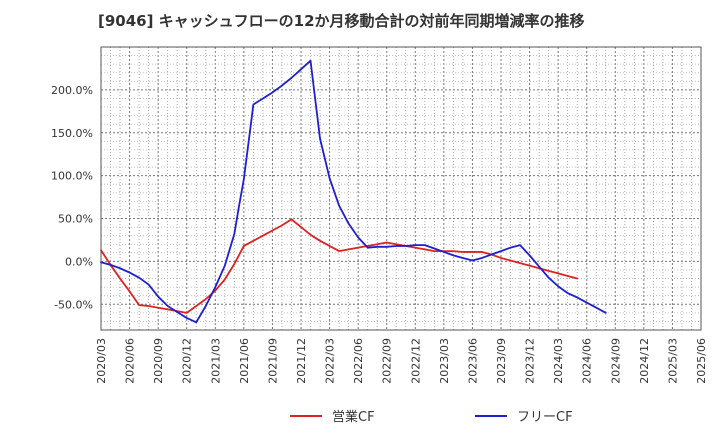  Describe the element at coordinates (75, 219) in the screenshot. I see `y-tick-label: 50.0%` at that location.